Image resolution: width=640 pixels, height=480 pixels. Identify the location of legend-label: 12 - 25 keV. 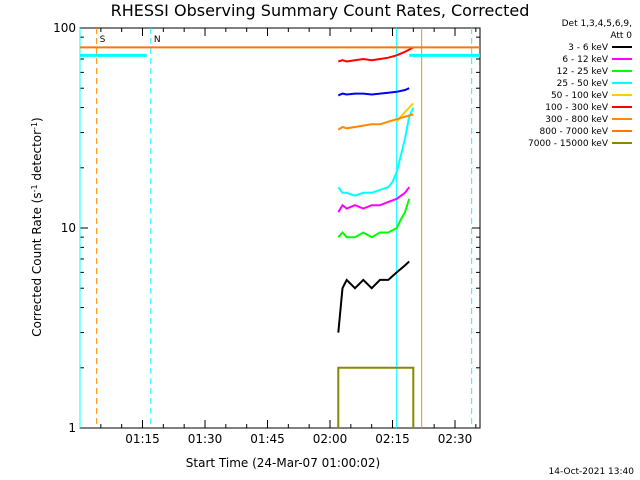
(583, 72).